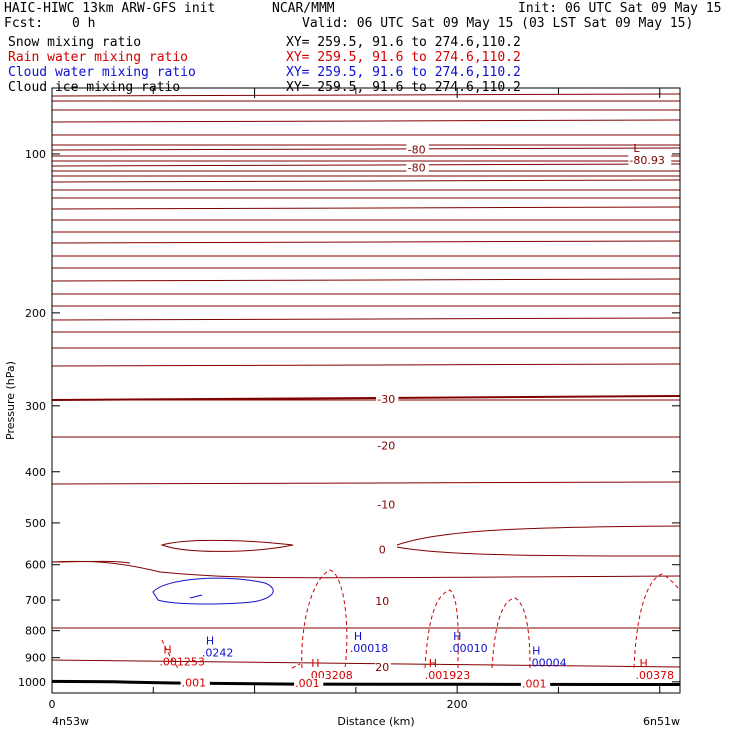 Image resolution: width=740 pixels, height=740 pixels. Describe the element at coordinates (102, 72) in the screenshot. I see `field-name-cloud-water: Cloud water mixing ratio` at that location.